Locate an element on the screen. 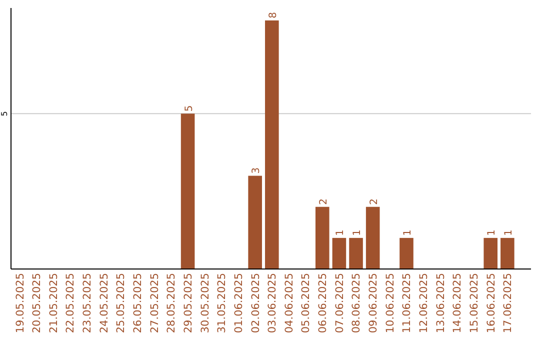  data-label: 8 is located at coordinates (273, 15).